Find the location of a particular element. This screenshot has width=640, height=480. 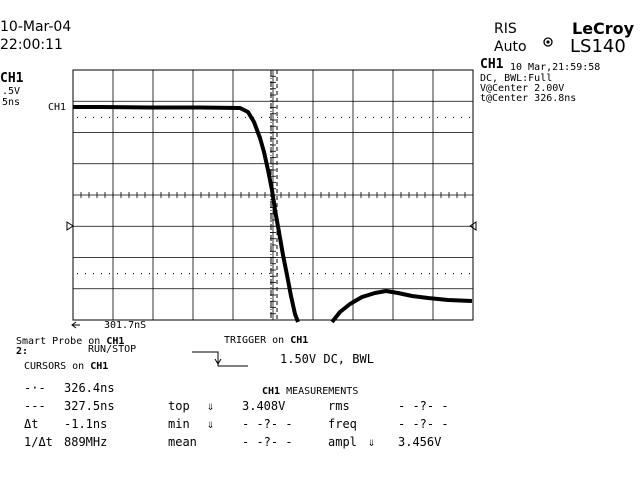

time-per-div: 5ns is located at coordinates (11, 102).